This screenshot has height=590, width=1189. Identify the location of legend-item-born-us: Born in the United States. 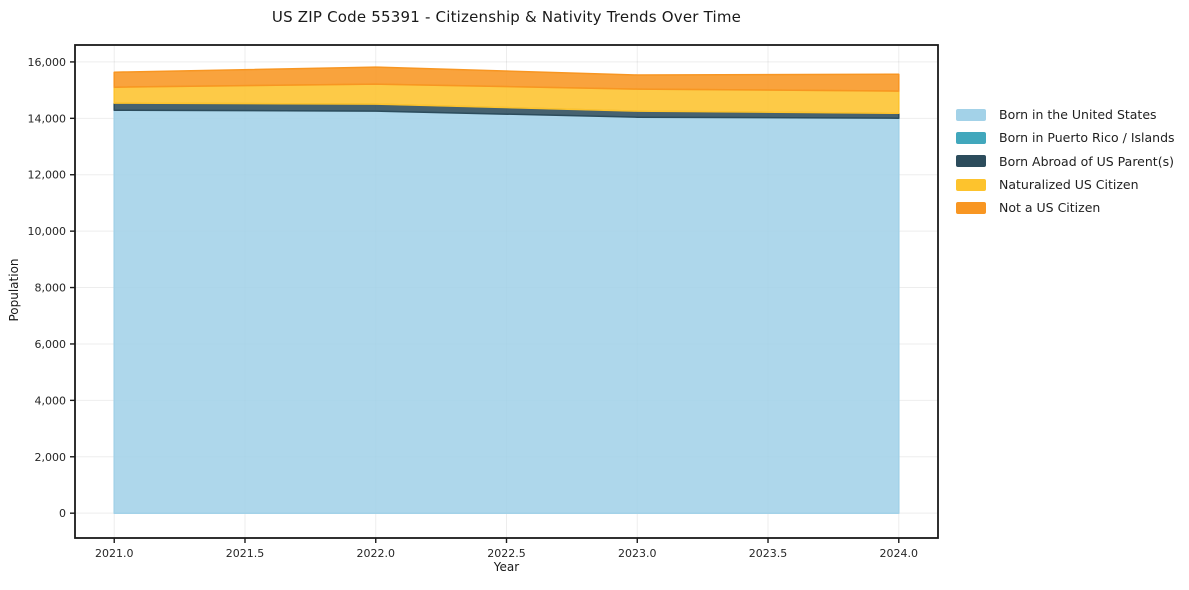
(1065, 114).